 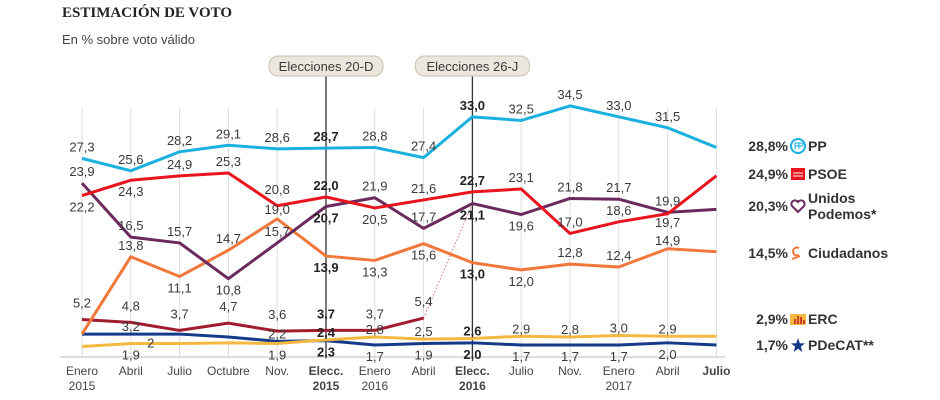 What do you see at coordinates (374, 135) in the screenshot?
I see `data-label: 28,8` at bounding box center [374, 135].